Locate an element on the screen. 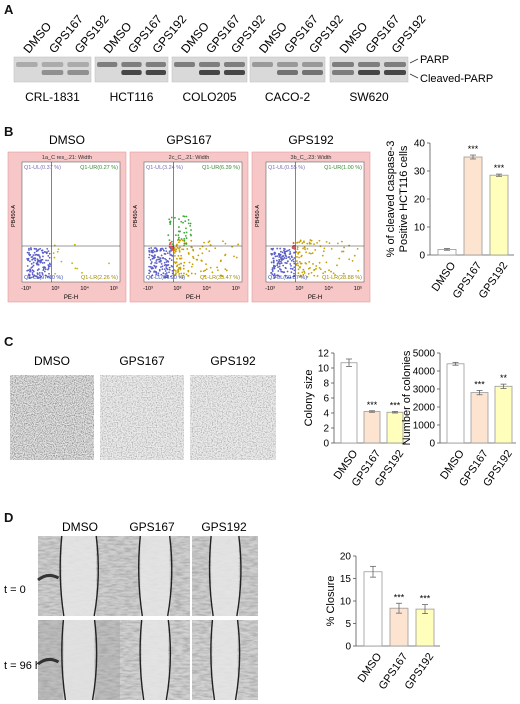  blot-strip is located at coordinates (52, 69).